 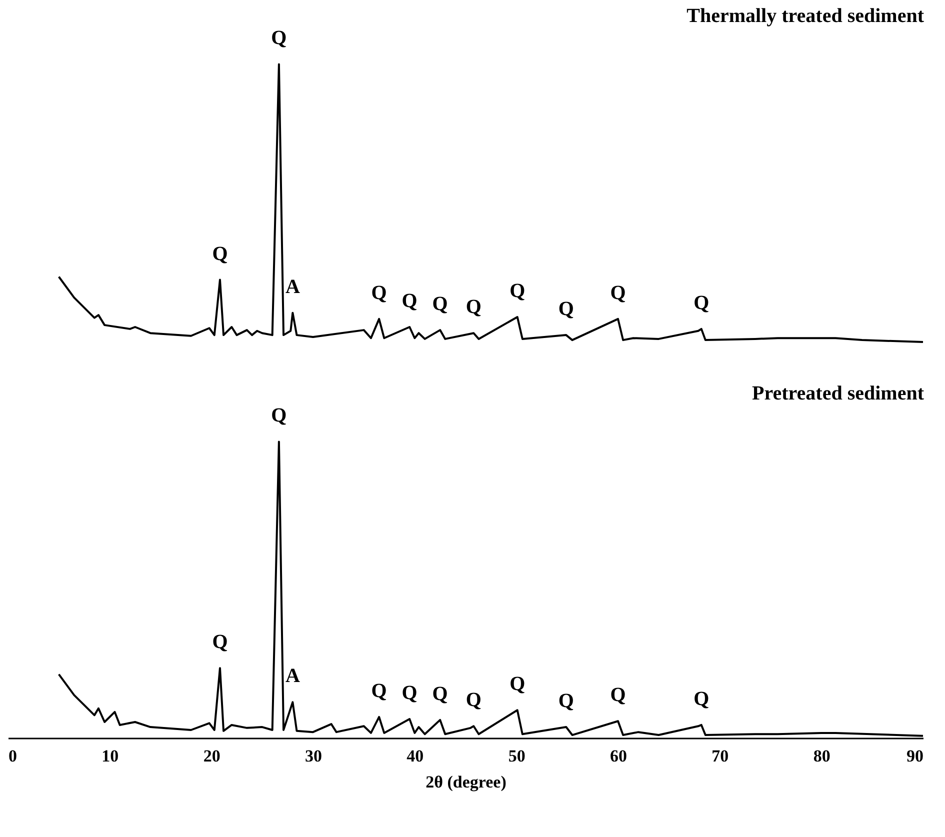 What do you see at coordinates (517, 756) in the screenshot?
I see `x-tick-label: 50` at bounding box center [517, 756].